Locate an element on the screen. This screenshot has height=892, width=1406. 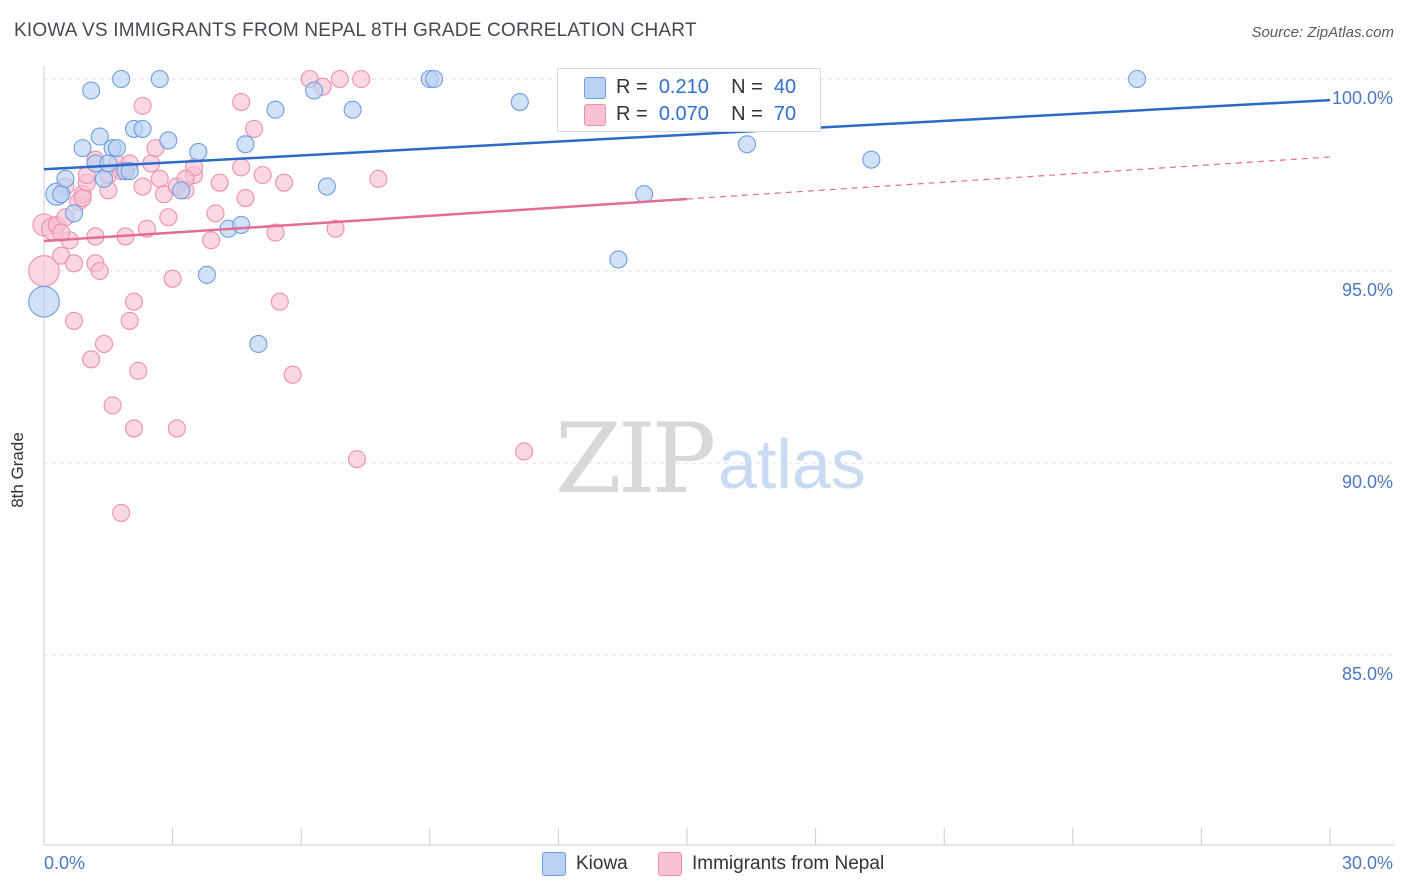
legend-kiowa-n: 40 is located at coordinates (785, 86).